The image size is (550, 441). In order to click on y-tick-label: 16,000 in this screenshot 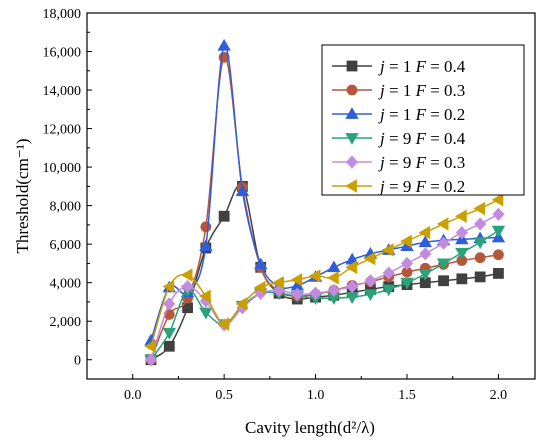, I will do `click(62, 53)`.